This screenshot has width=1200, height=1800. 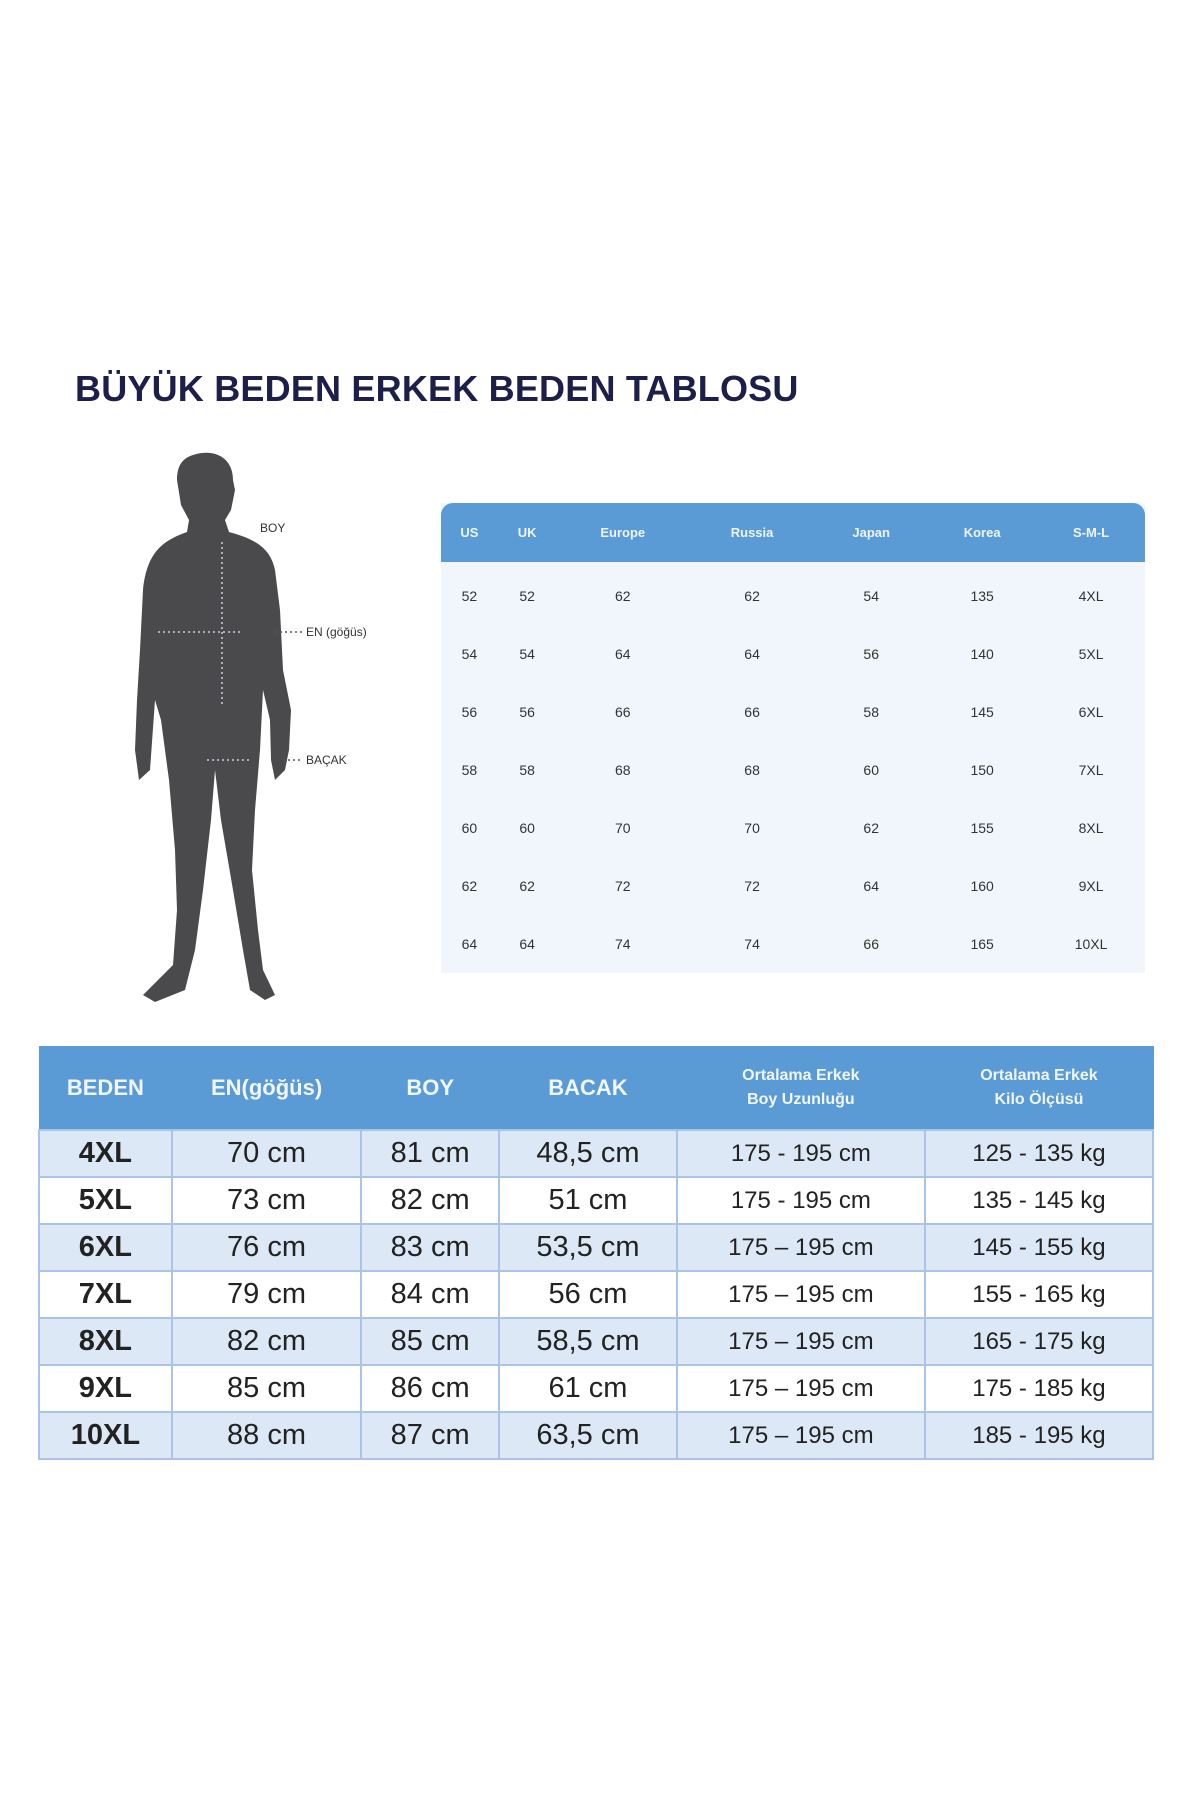 I want to click on table-cell: 10XL, so click(x=1091, y=944).